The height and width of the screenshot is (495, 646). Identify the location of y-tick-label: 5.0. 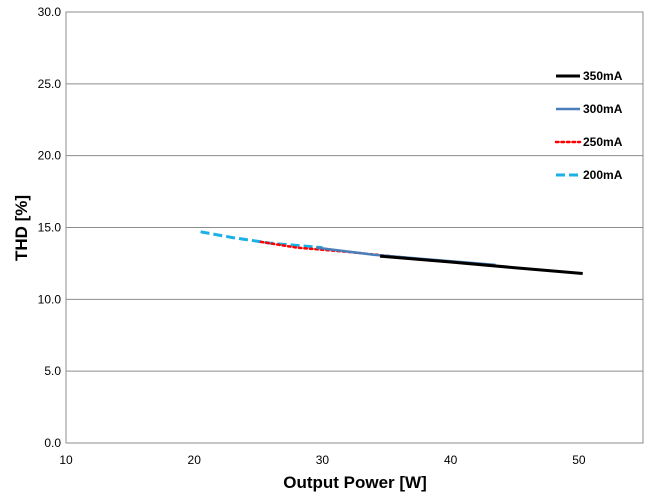
(52, 371).